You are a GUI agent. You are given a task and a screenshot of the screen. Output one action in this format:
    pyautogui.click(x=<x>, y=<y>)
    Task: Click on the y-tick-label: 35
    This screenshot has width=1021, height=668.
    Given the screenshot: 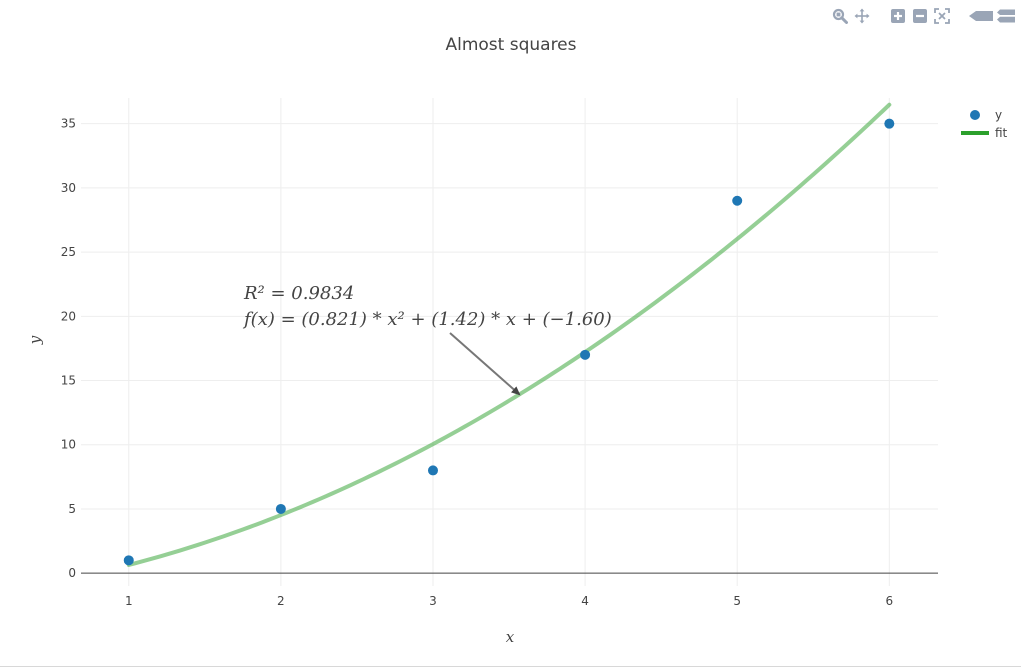 What is the action you would take?
    pyautogui.click(x=68, y=124)
    